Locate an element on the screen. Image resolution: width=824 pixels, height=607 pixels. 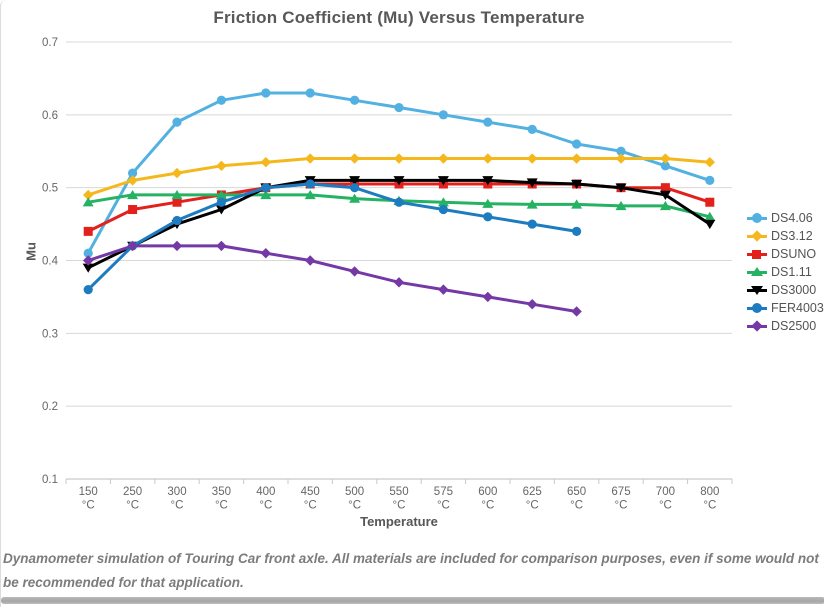
y-tick-label: 0.6 is located at coordinates (50, 116).